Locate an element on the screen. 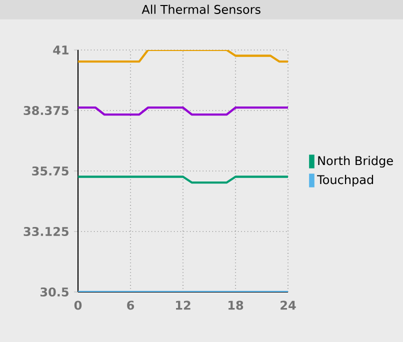  y-tick-label: 38.375 is located at coordinates (46, 111).